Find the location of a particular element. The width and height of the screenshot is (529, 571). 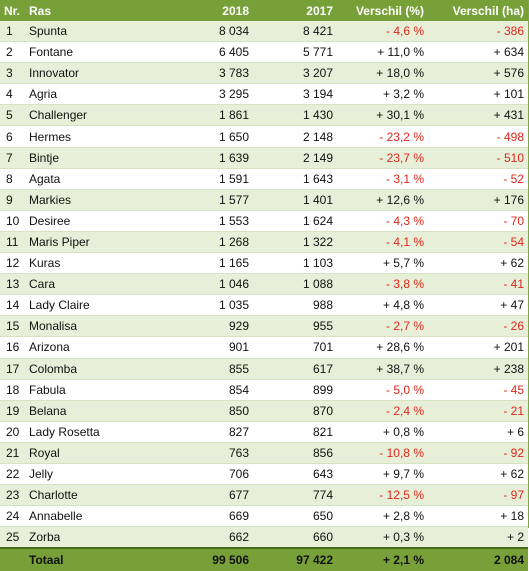

cell-2017: 955 is located at coordinates (295, 326).